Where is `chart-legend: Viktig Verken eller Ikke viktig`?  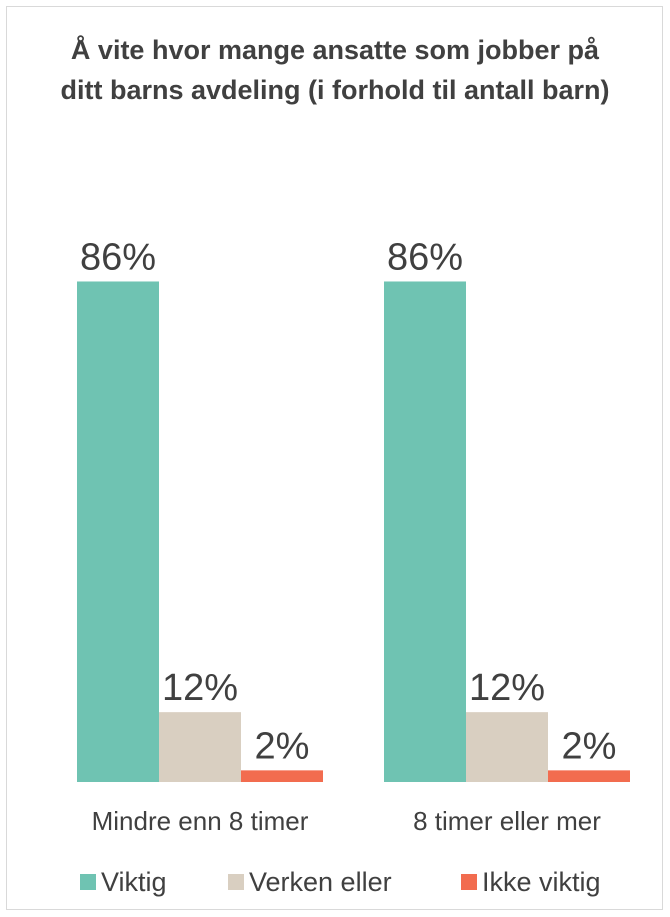 chart-legend: Viktig Verken eller Ikke viktig is located at coordinates (335, 882).